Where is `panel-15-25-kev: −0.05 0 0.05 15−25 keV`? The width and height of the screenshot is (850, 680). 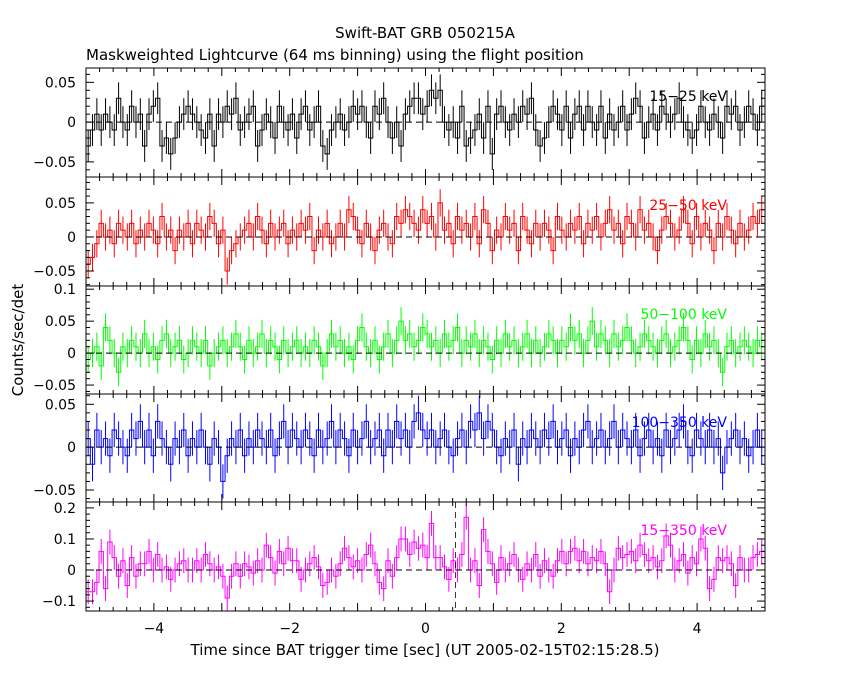 panel-15-25-kev: −0.05 0 0.05 15−25 keV is located at coordinates (399, 122).